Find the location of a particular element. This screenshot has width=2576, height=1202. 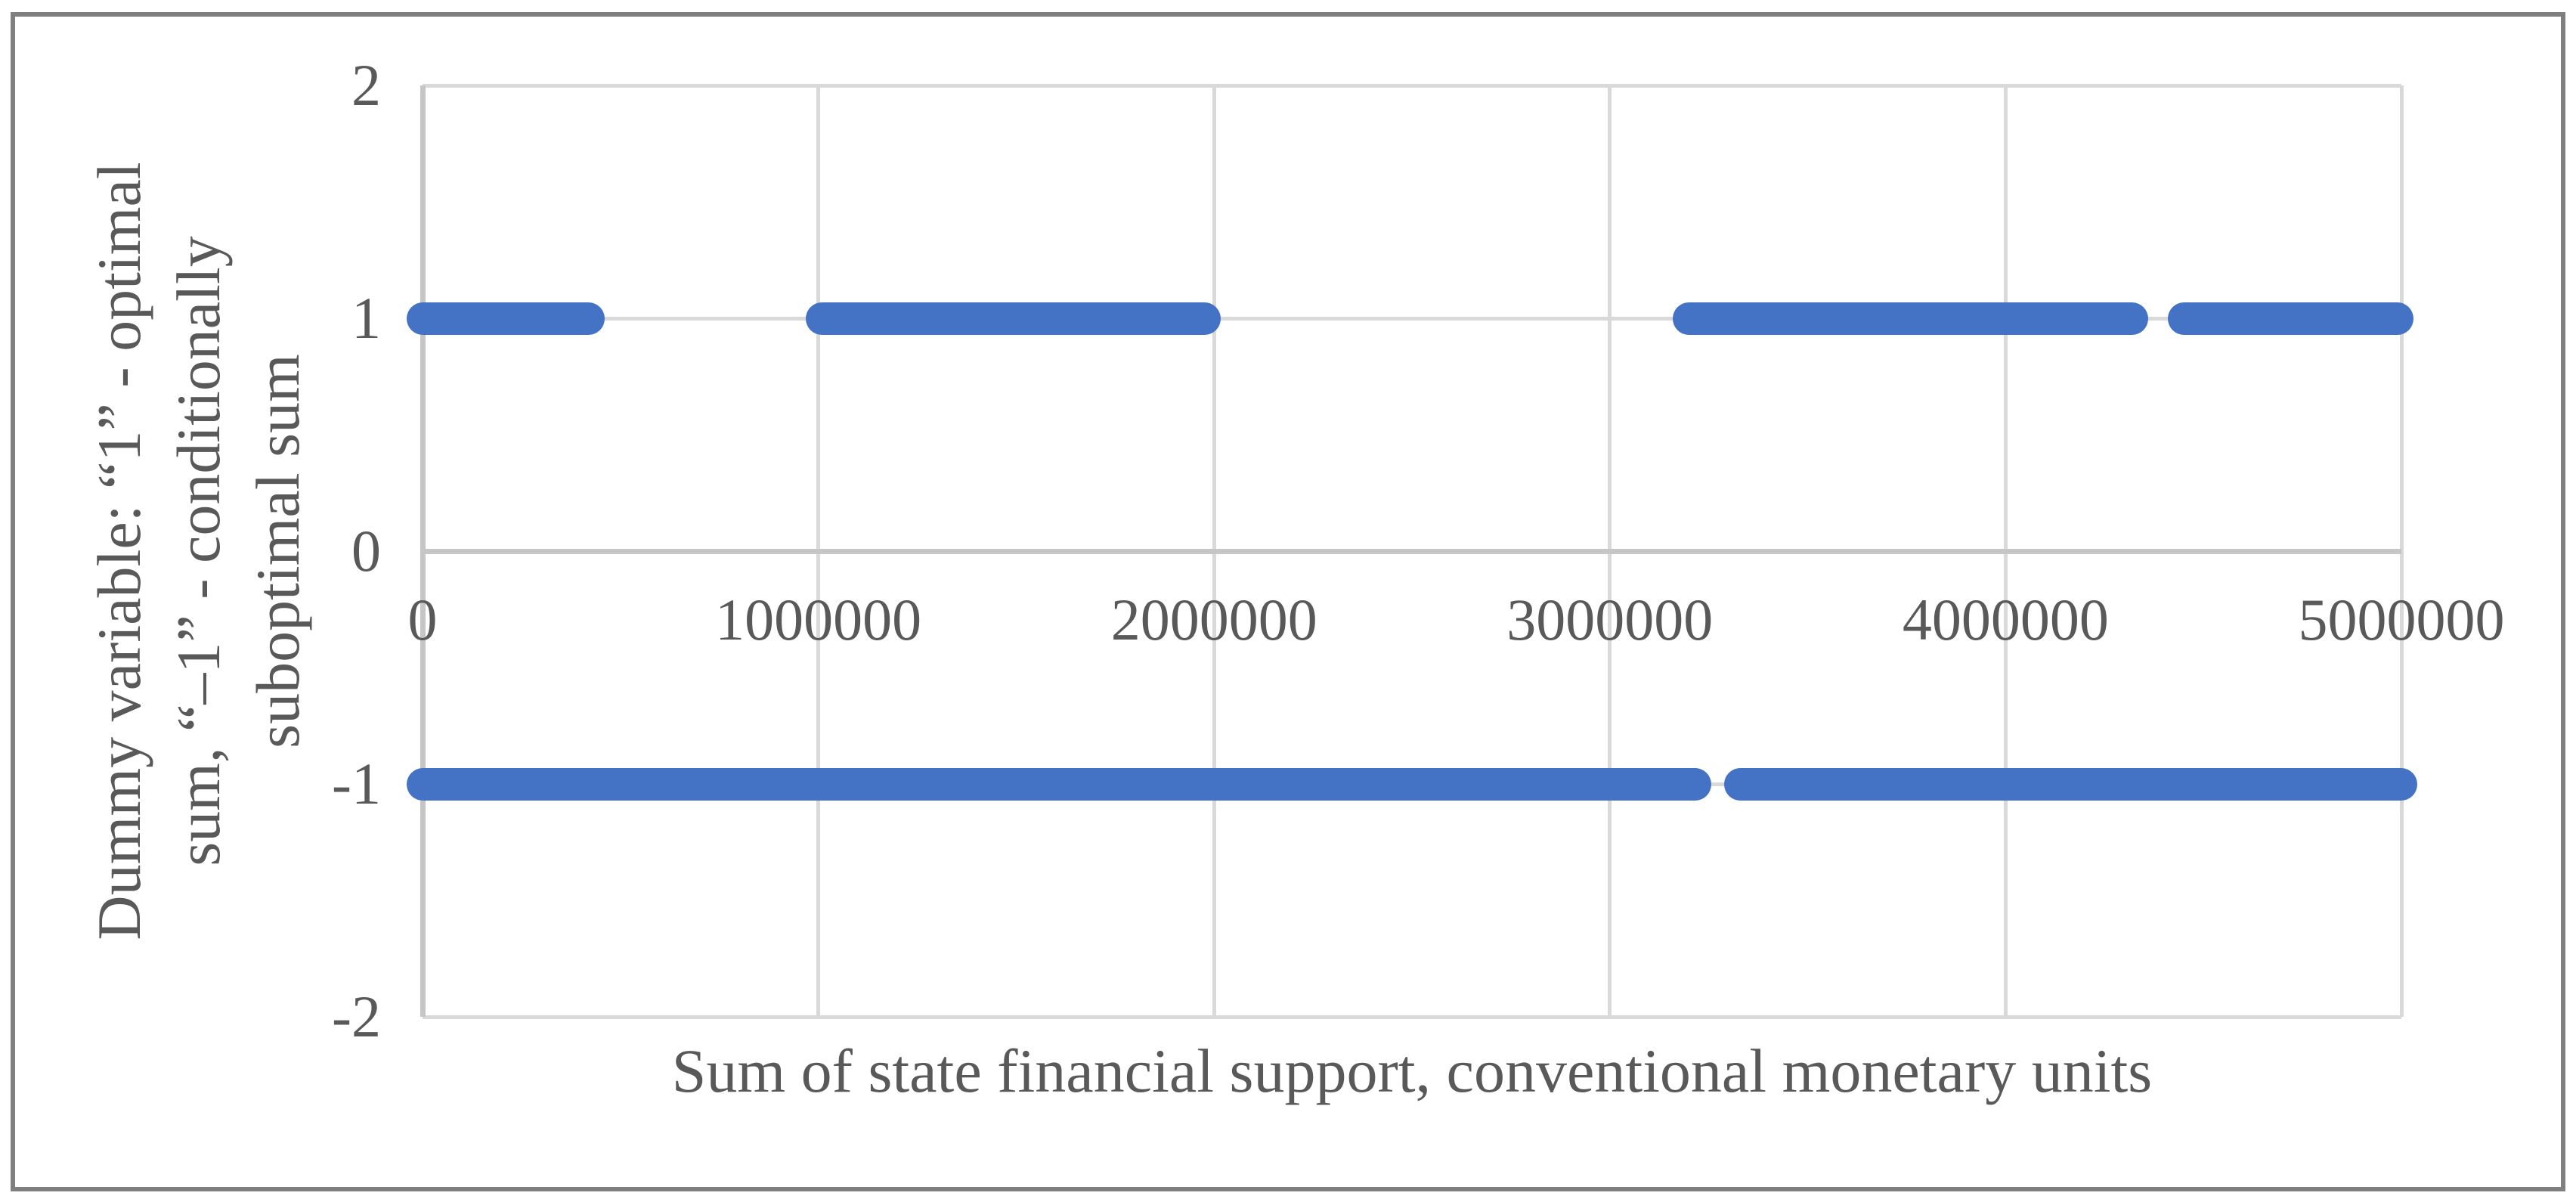

x-tick-label: 3000000 is located at coordinates (1610, 619).